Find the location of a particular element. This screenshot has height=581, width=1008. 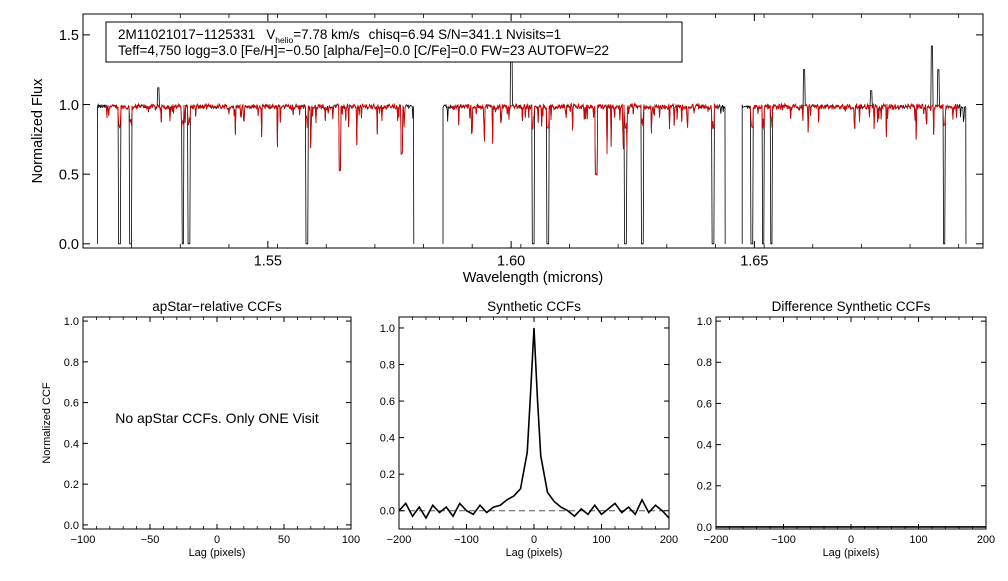

x-tick-label: −50 is located at coordinates (150, 540).